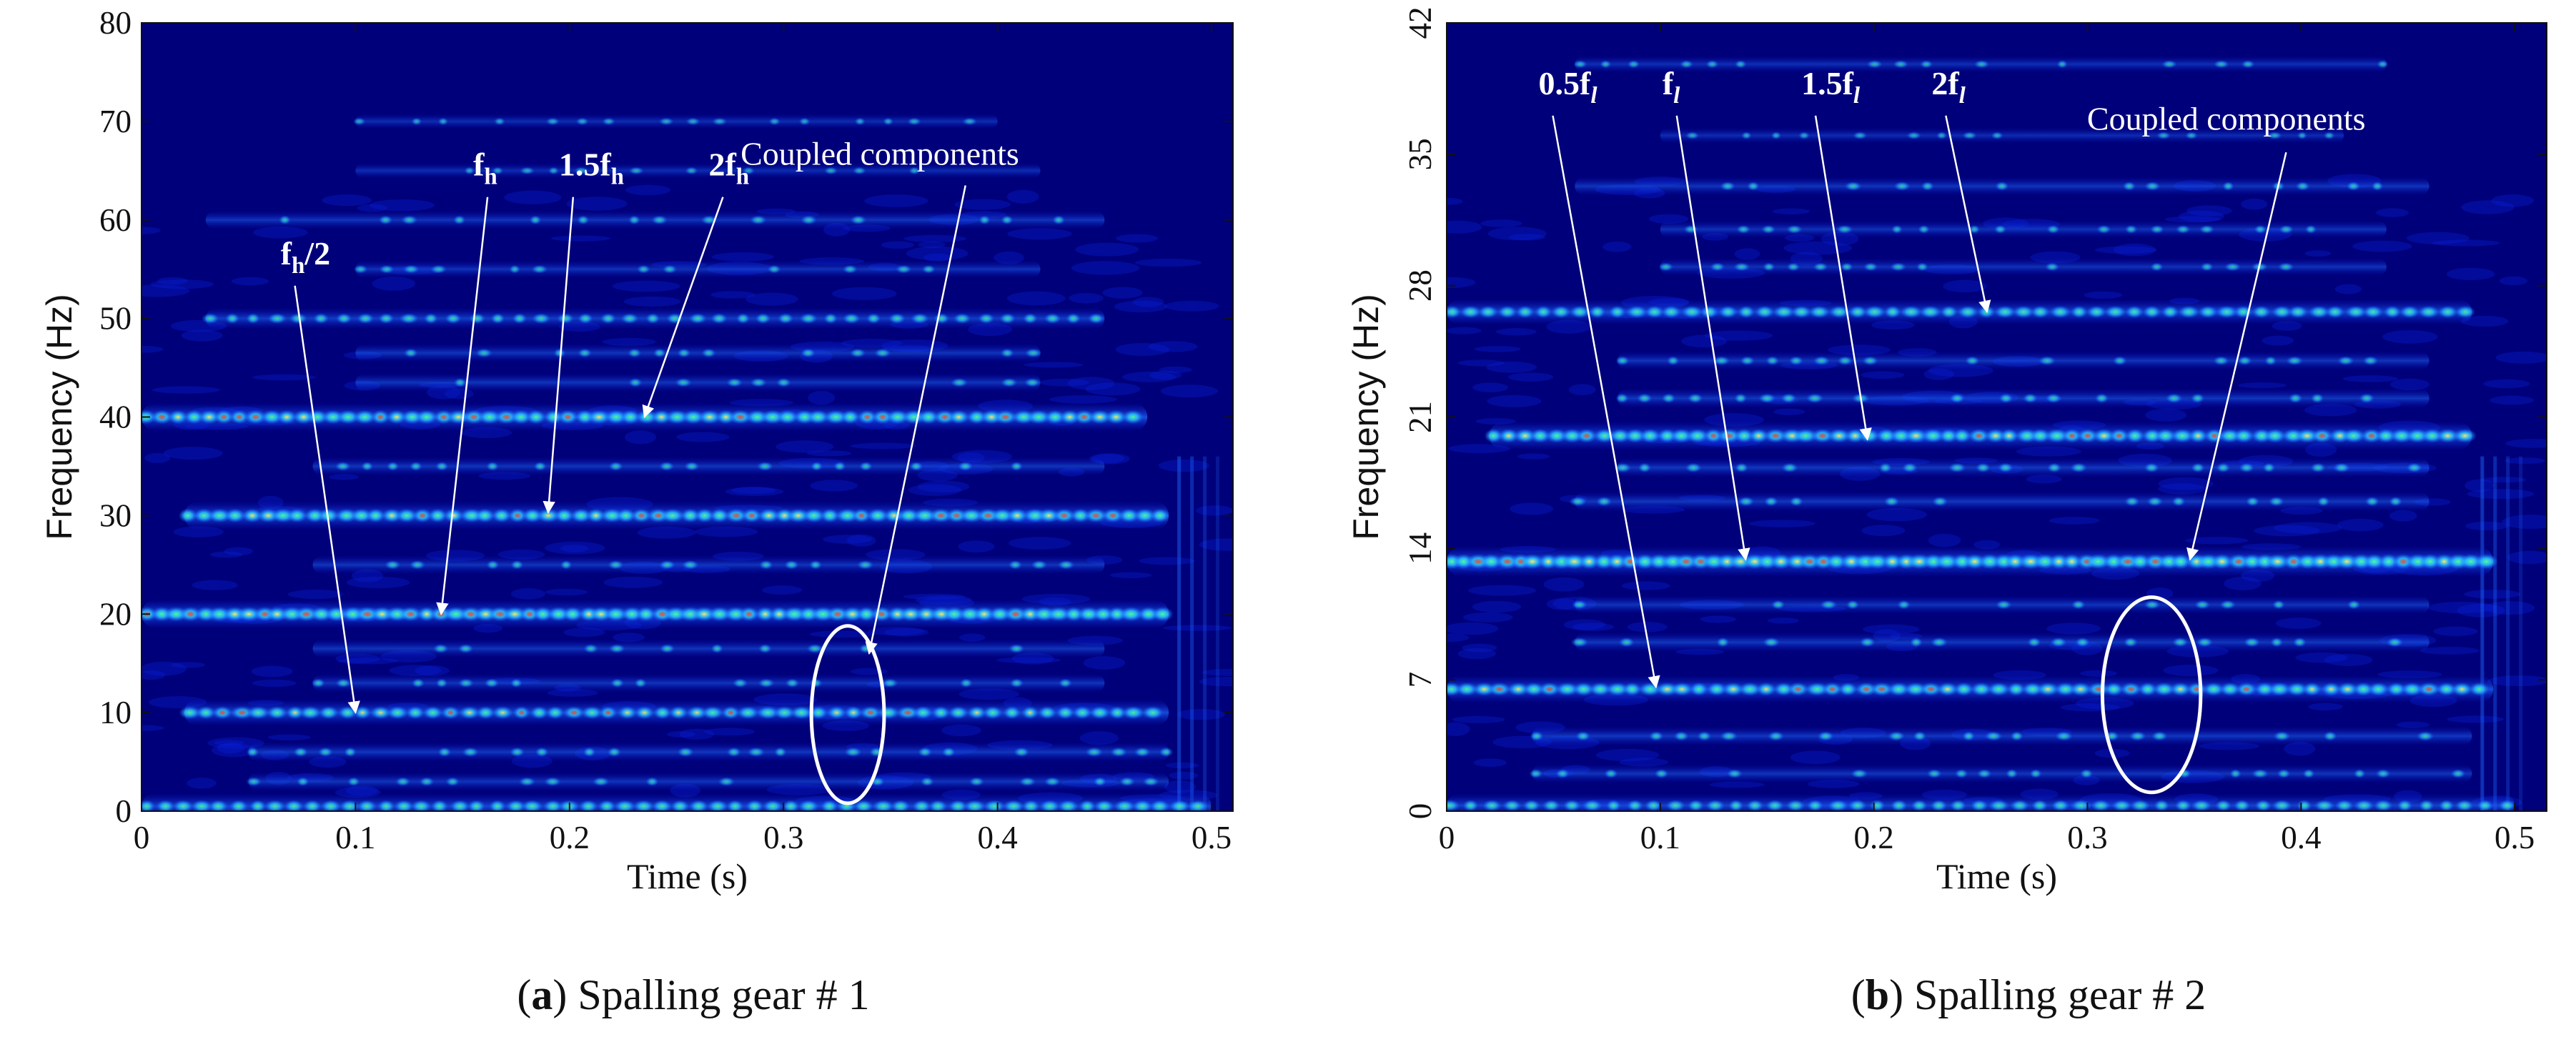  I want to click on frequency-band, so click(698, 352).